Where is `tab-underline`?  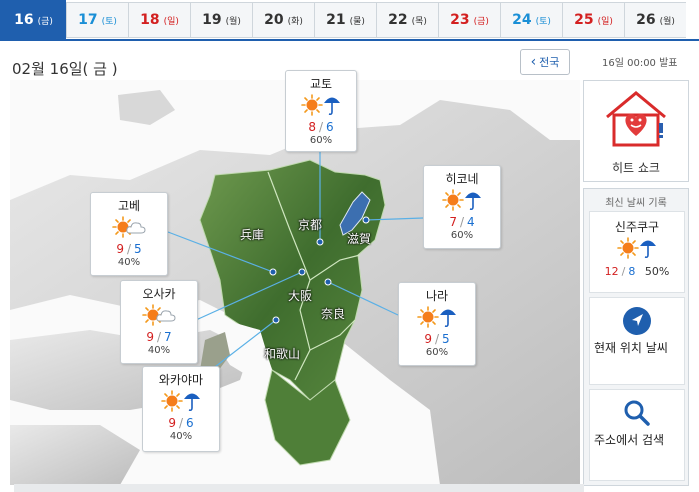
tab-underline is located at coordinates (349, 40).